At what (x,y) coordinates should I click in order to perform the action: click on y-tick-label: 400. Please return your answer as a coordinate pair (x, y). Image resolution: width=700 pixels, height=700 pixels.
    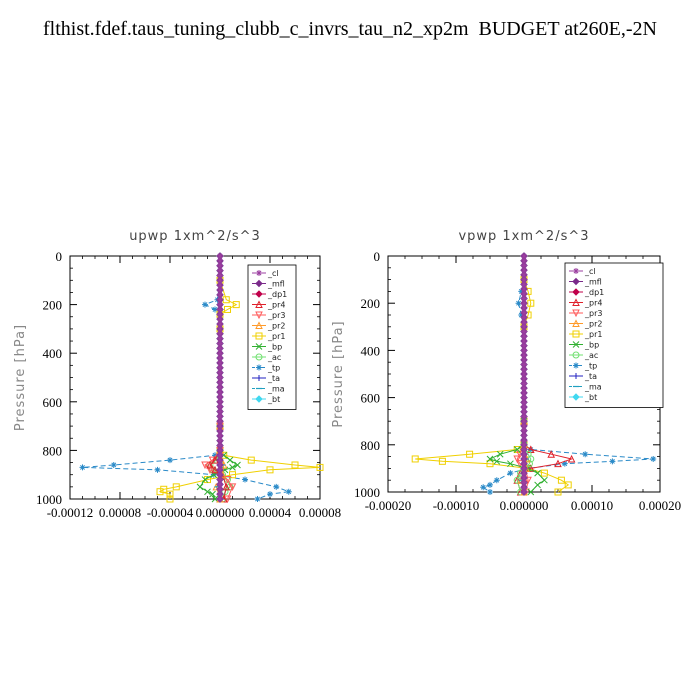
    Looking at the image, I should click on (53, 353).